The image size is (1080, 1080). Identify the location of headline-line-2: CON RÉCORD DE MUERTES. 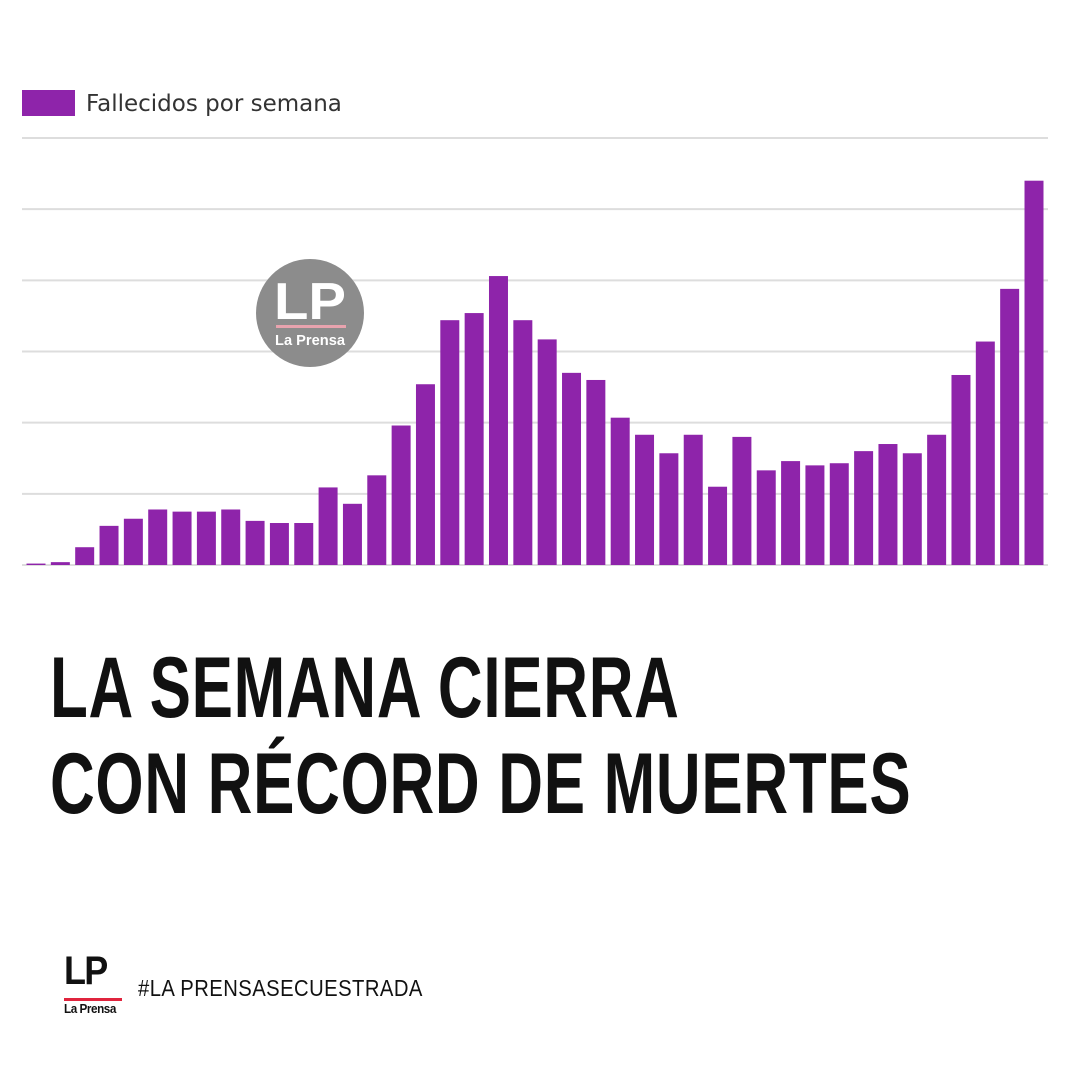
(481, 784).